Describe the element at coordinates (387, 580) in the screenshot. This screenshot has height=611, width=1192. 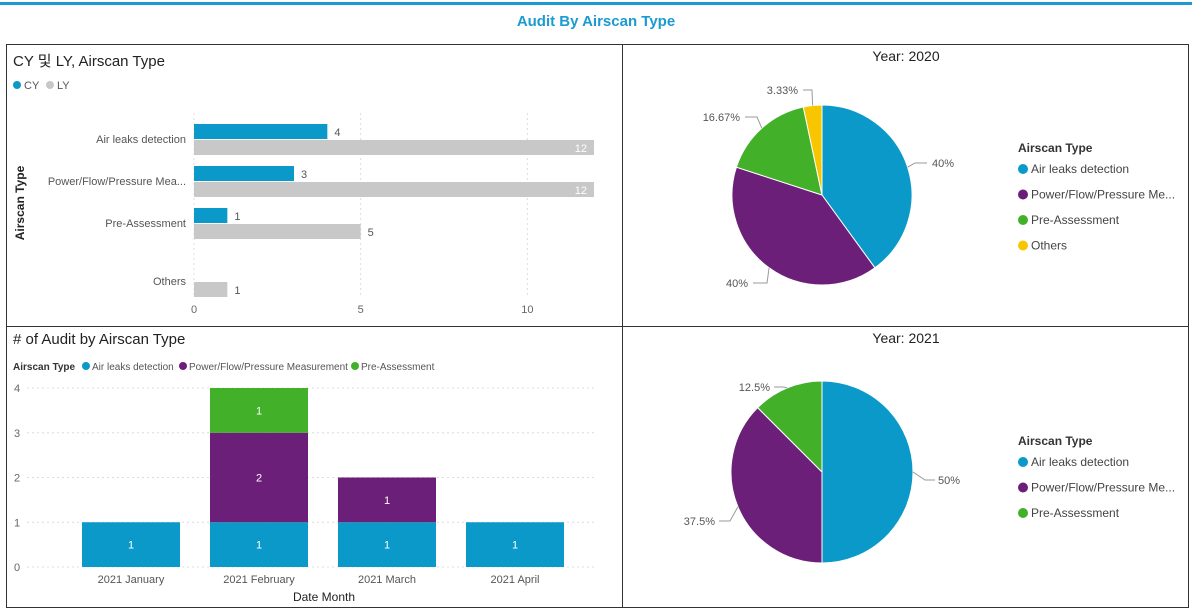
I see `x-category-label: 2021 March` at that location.